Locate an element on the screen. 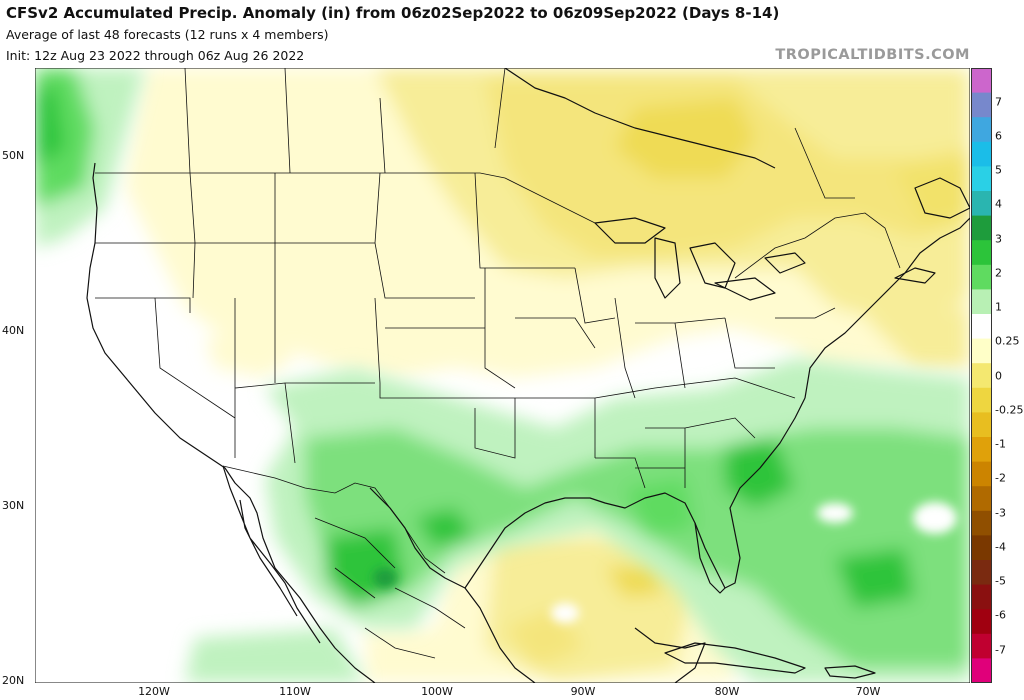  lon-label-90w: 90W is located at coordinates (583, 691).